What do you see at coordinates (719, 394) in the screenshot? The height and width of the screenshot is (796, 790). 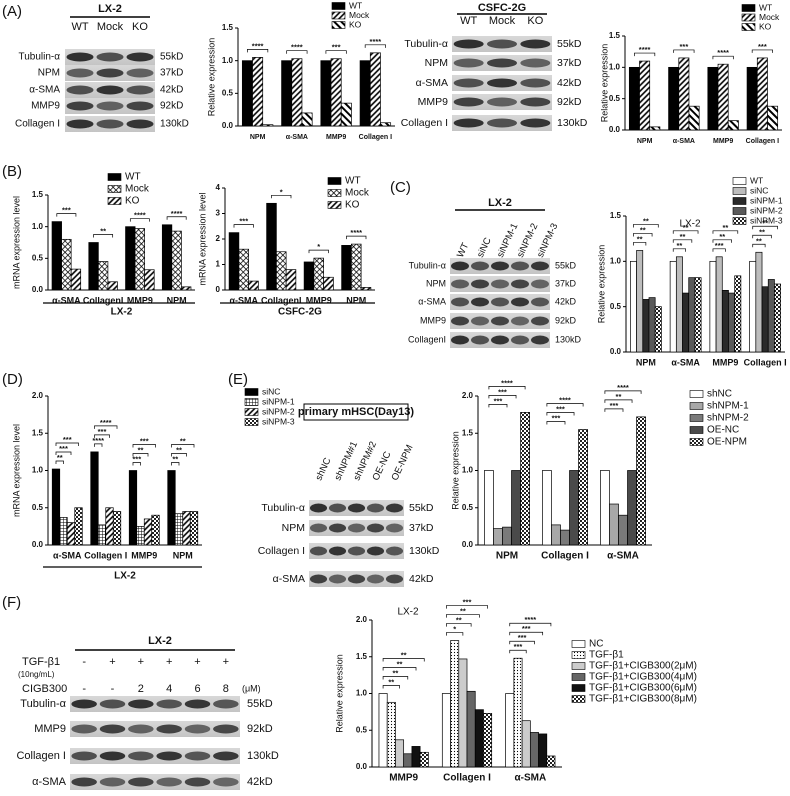 I see `legend-label: shNC` at bounding box center [719, 394].